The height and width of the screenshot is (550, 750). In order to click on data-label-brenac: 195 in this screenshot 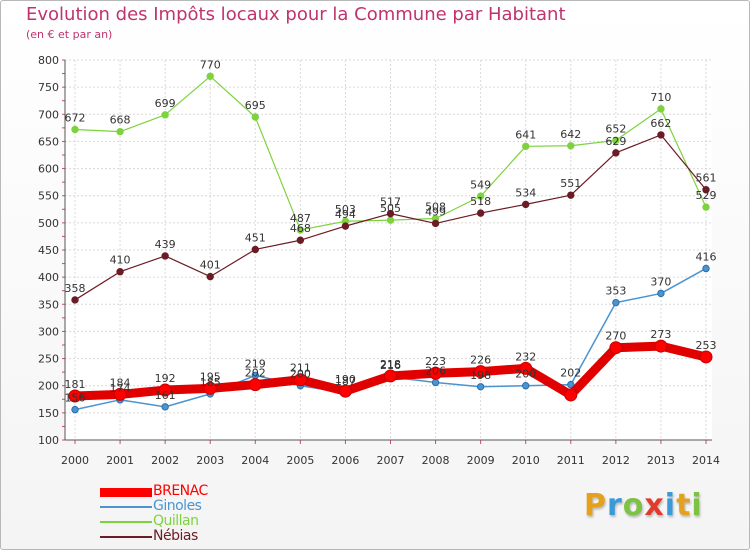, I will do `click(210, 376)`.